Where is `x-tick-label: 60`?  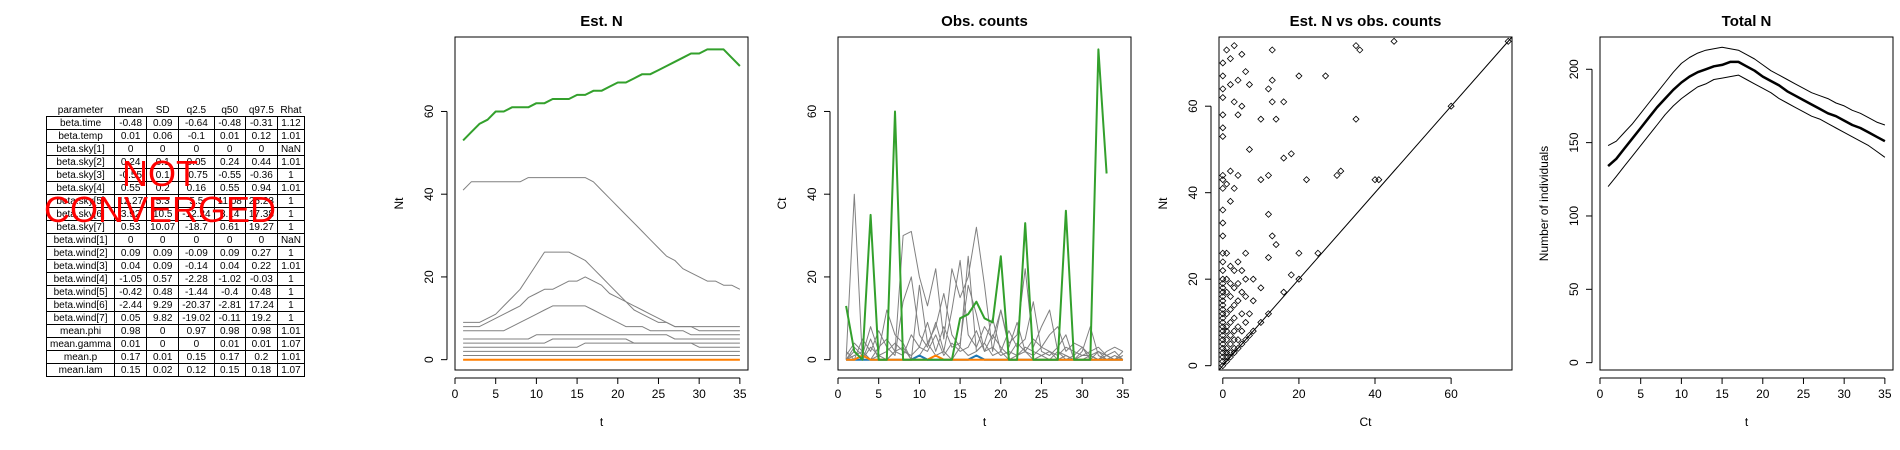
x-tick-label: 60 is located at coordinates (1451, 394).